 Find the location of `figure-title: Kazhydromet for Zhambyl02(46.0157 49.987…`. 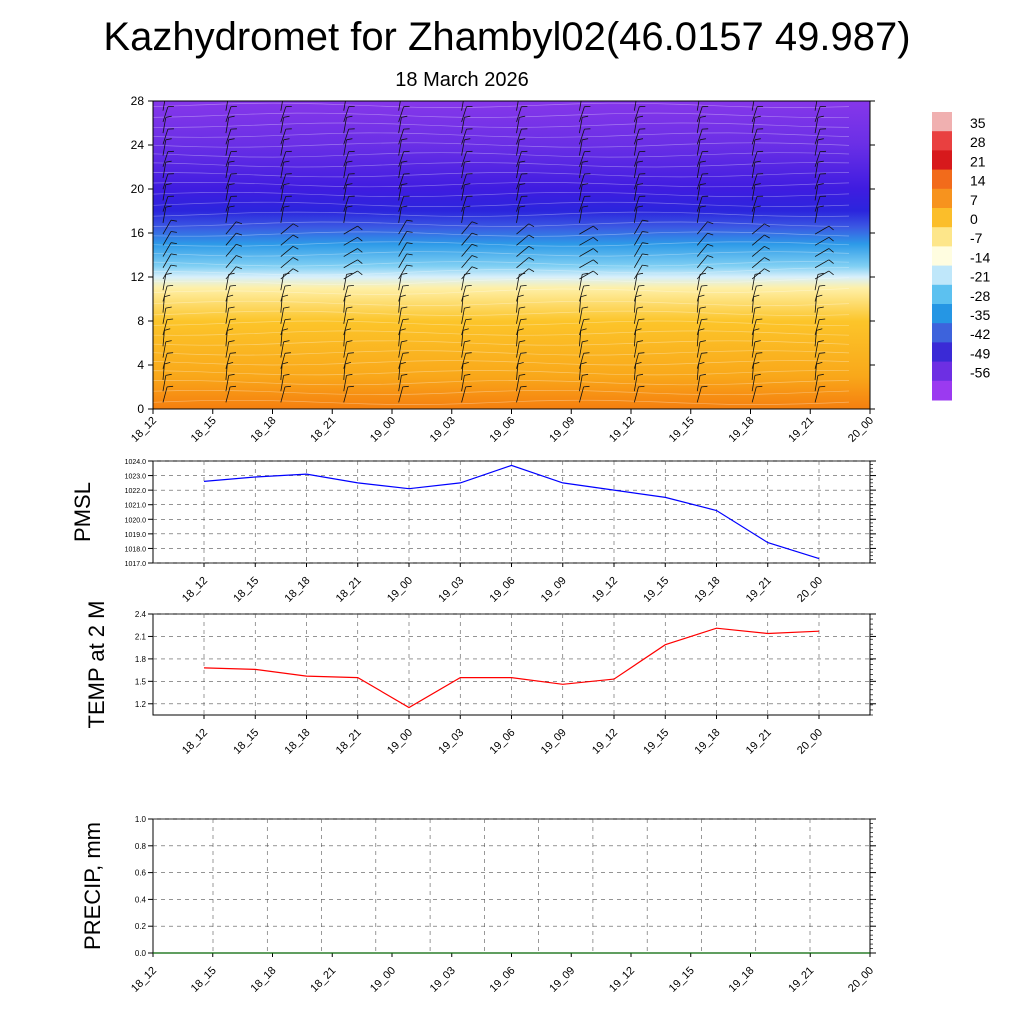

figure-title: Kazhydromet for Zhambyl02(46.0157 49.987… is located at coordinates (506, 37).